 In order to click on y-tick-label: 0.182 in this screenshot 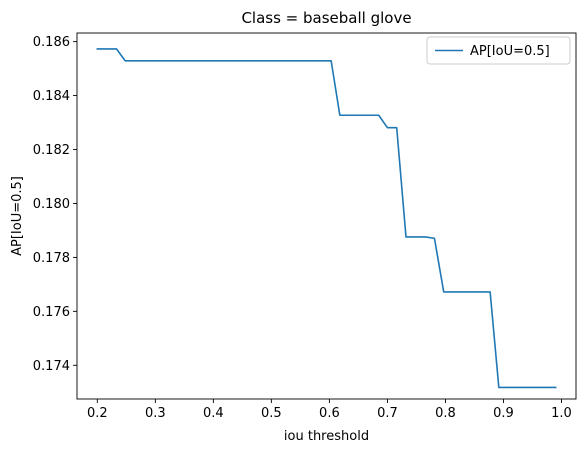, I will do `click(51, 150)`.